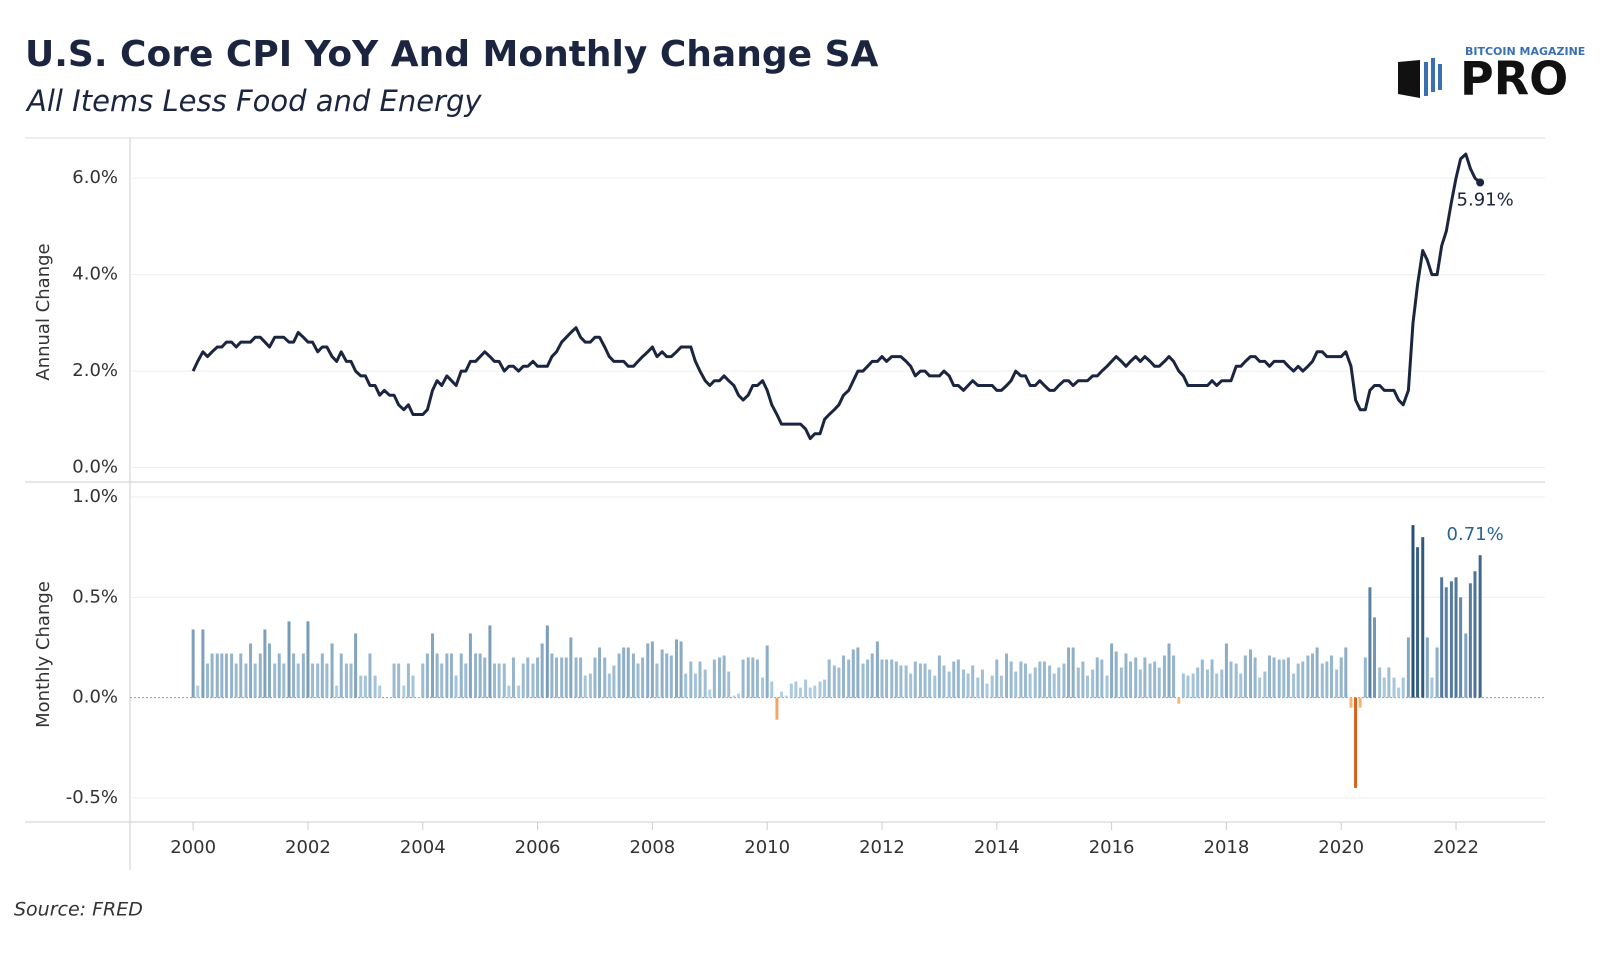 The image size is (1600, 960). I want to click on y-tick-label: 6.0%, so click(95, 177).